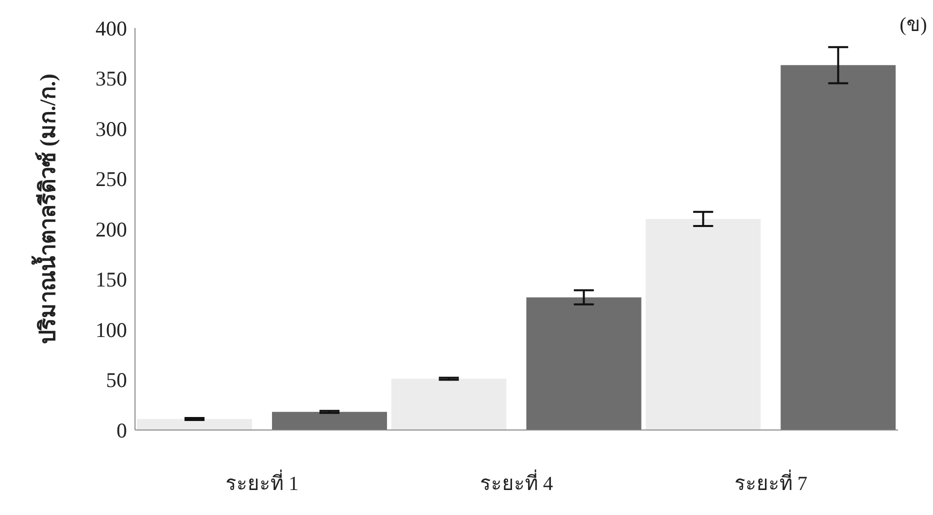  I want to click on y-axis-title: ปริมาณน้ำตาลรีดิวซ์ (มก./ก.), so click(45, 209).